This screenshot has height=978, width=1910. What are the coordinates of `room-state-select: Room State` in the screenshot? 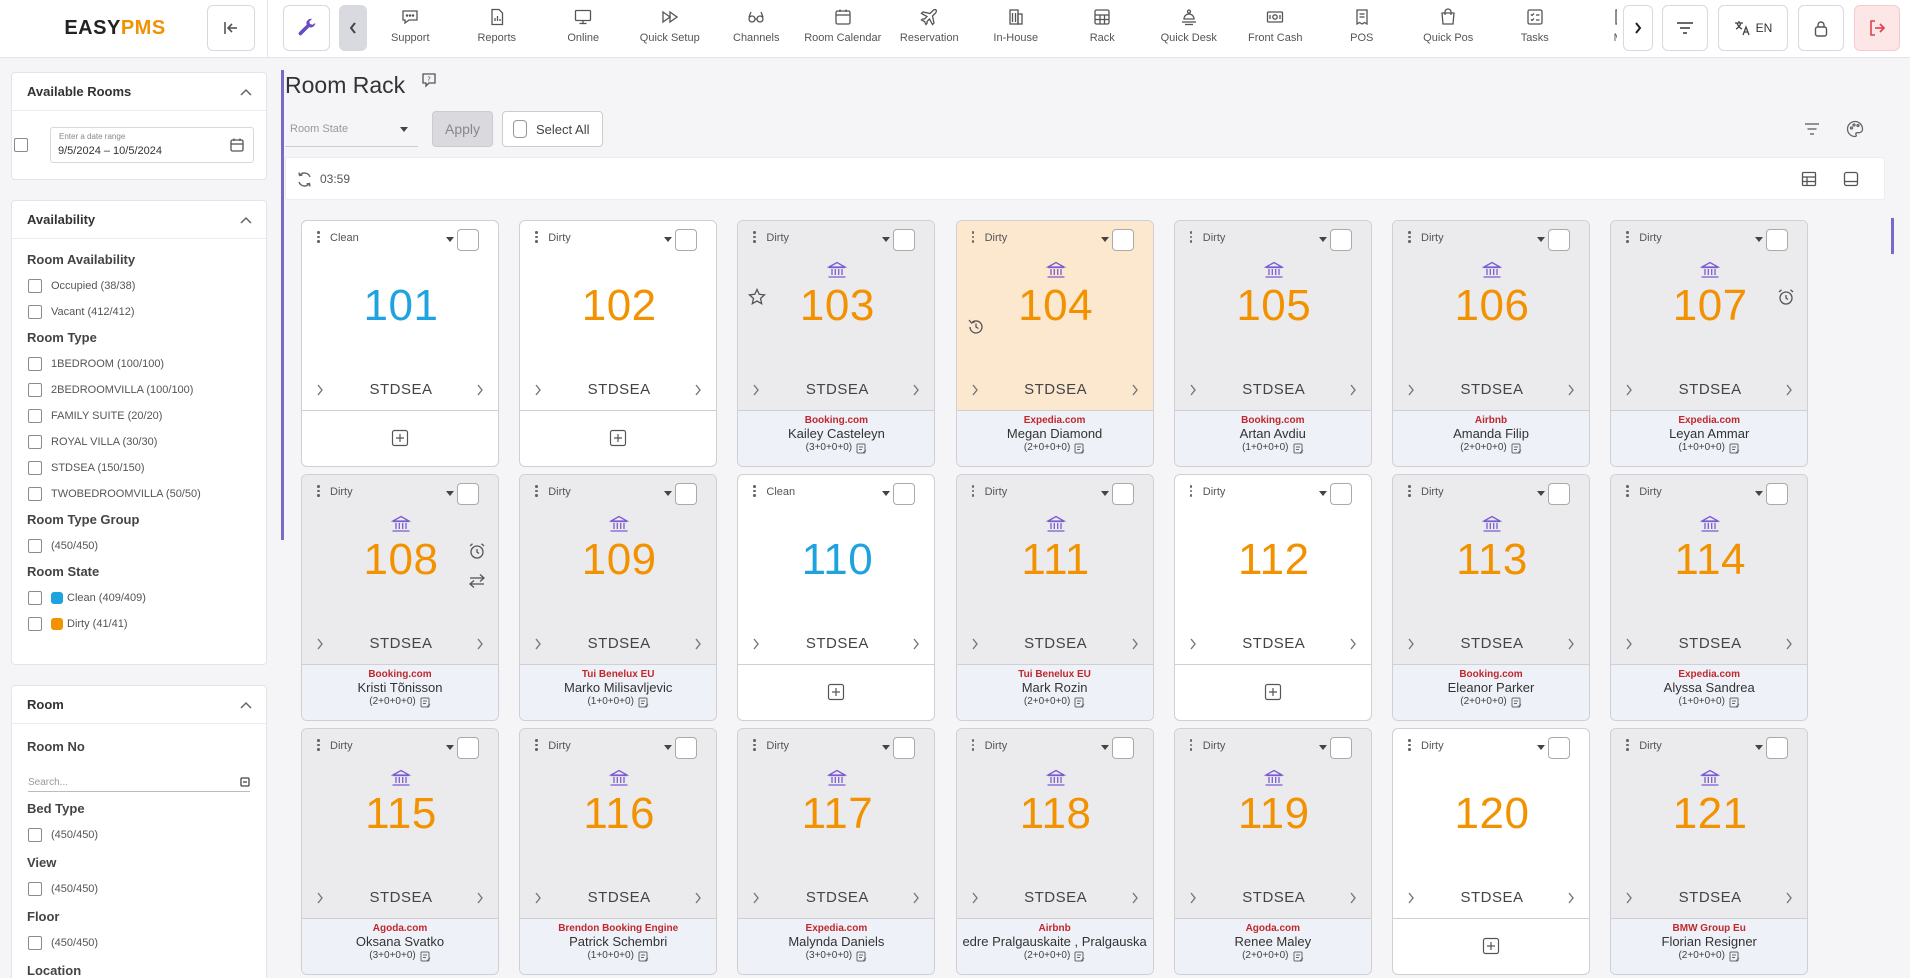 It's located at (351, 129).